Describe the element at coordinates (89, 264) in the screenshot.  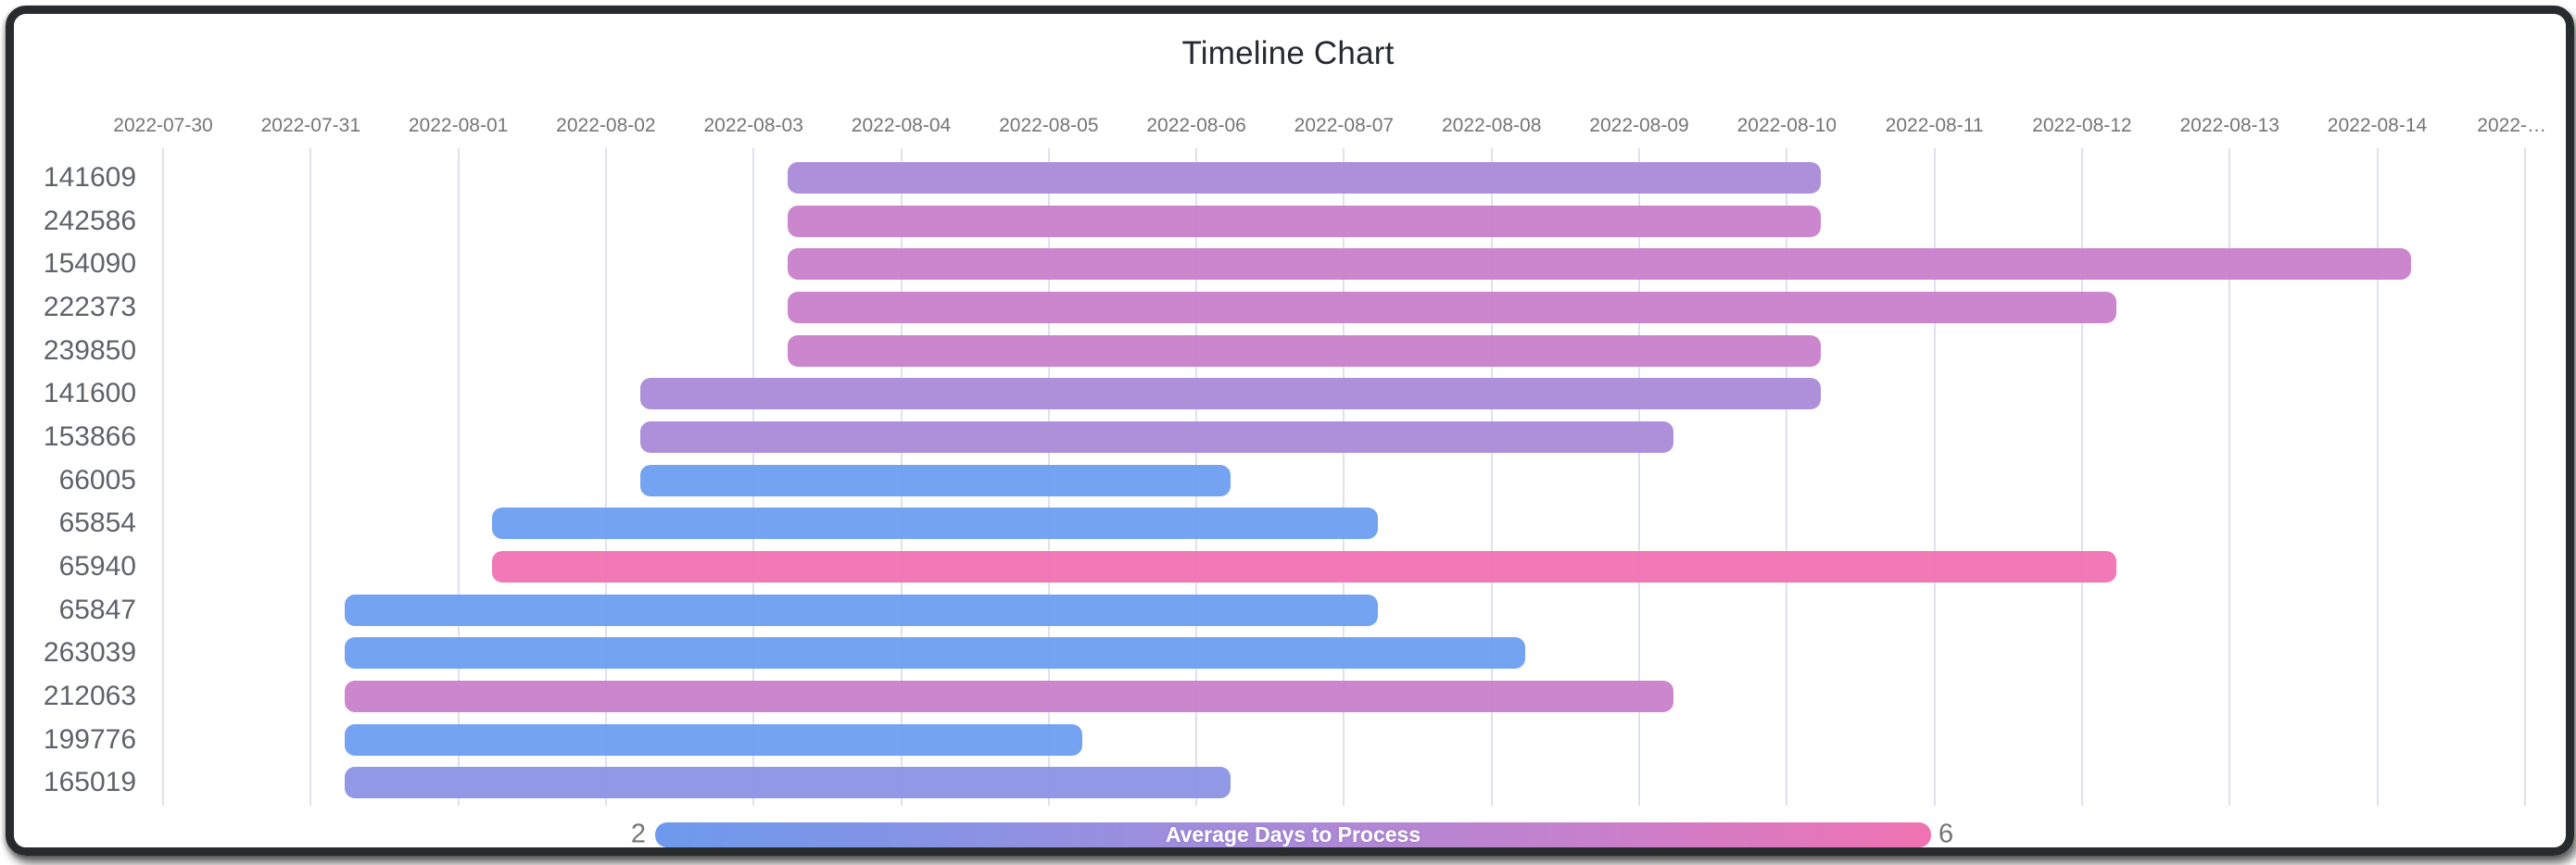
I see `y-axis-row-label: 154090` at that location.